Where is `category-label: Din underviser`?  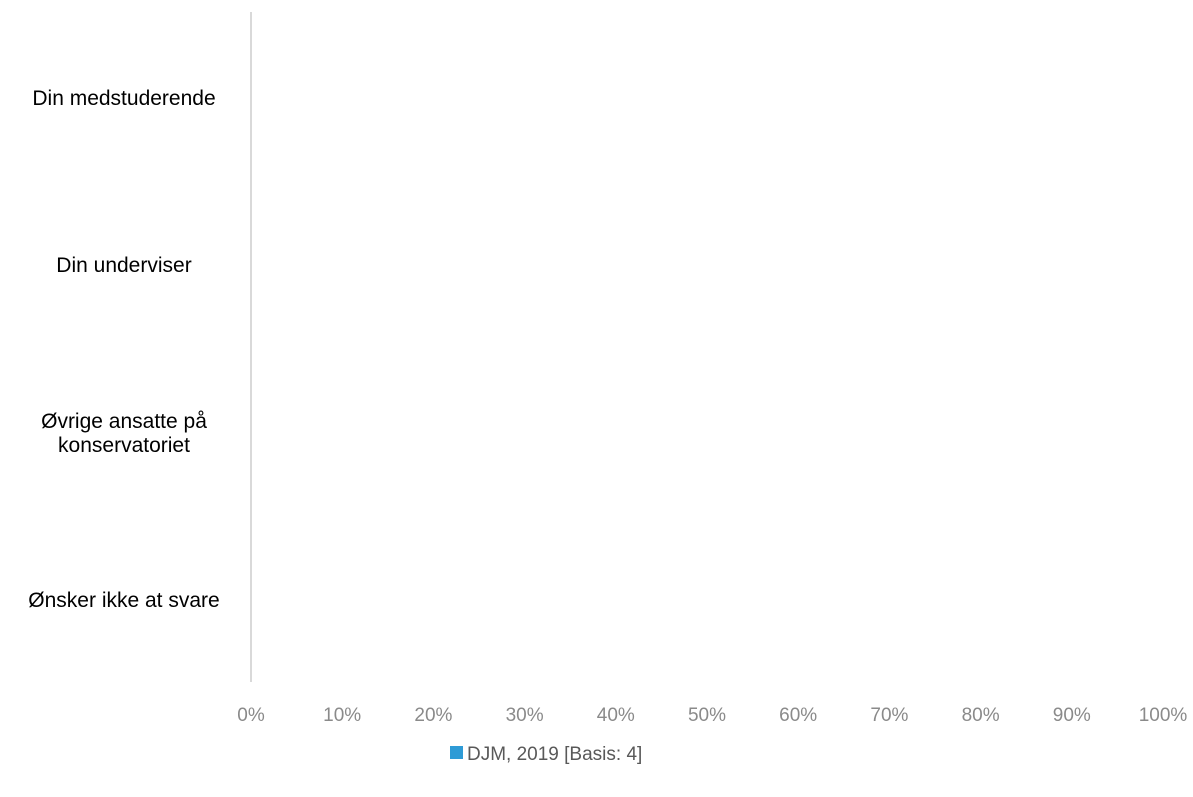
category-label: Din underviser is located at coordinates (123, 265).